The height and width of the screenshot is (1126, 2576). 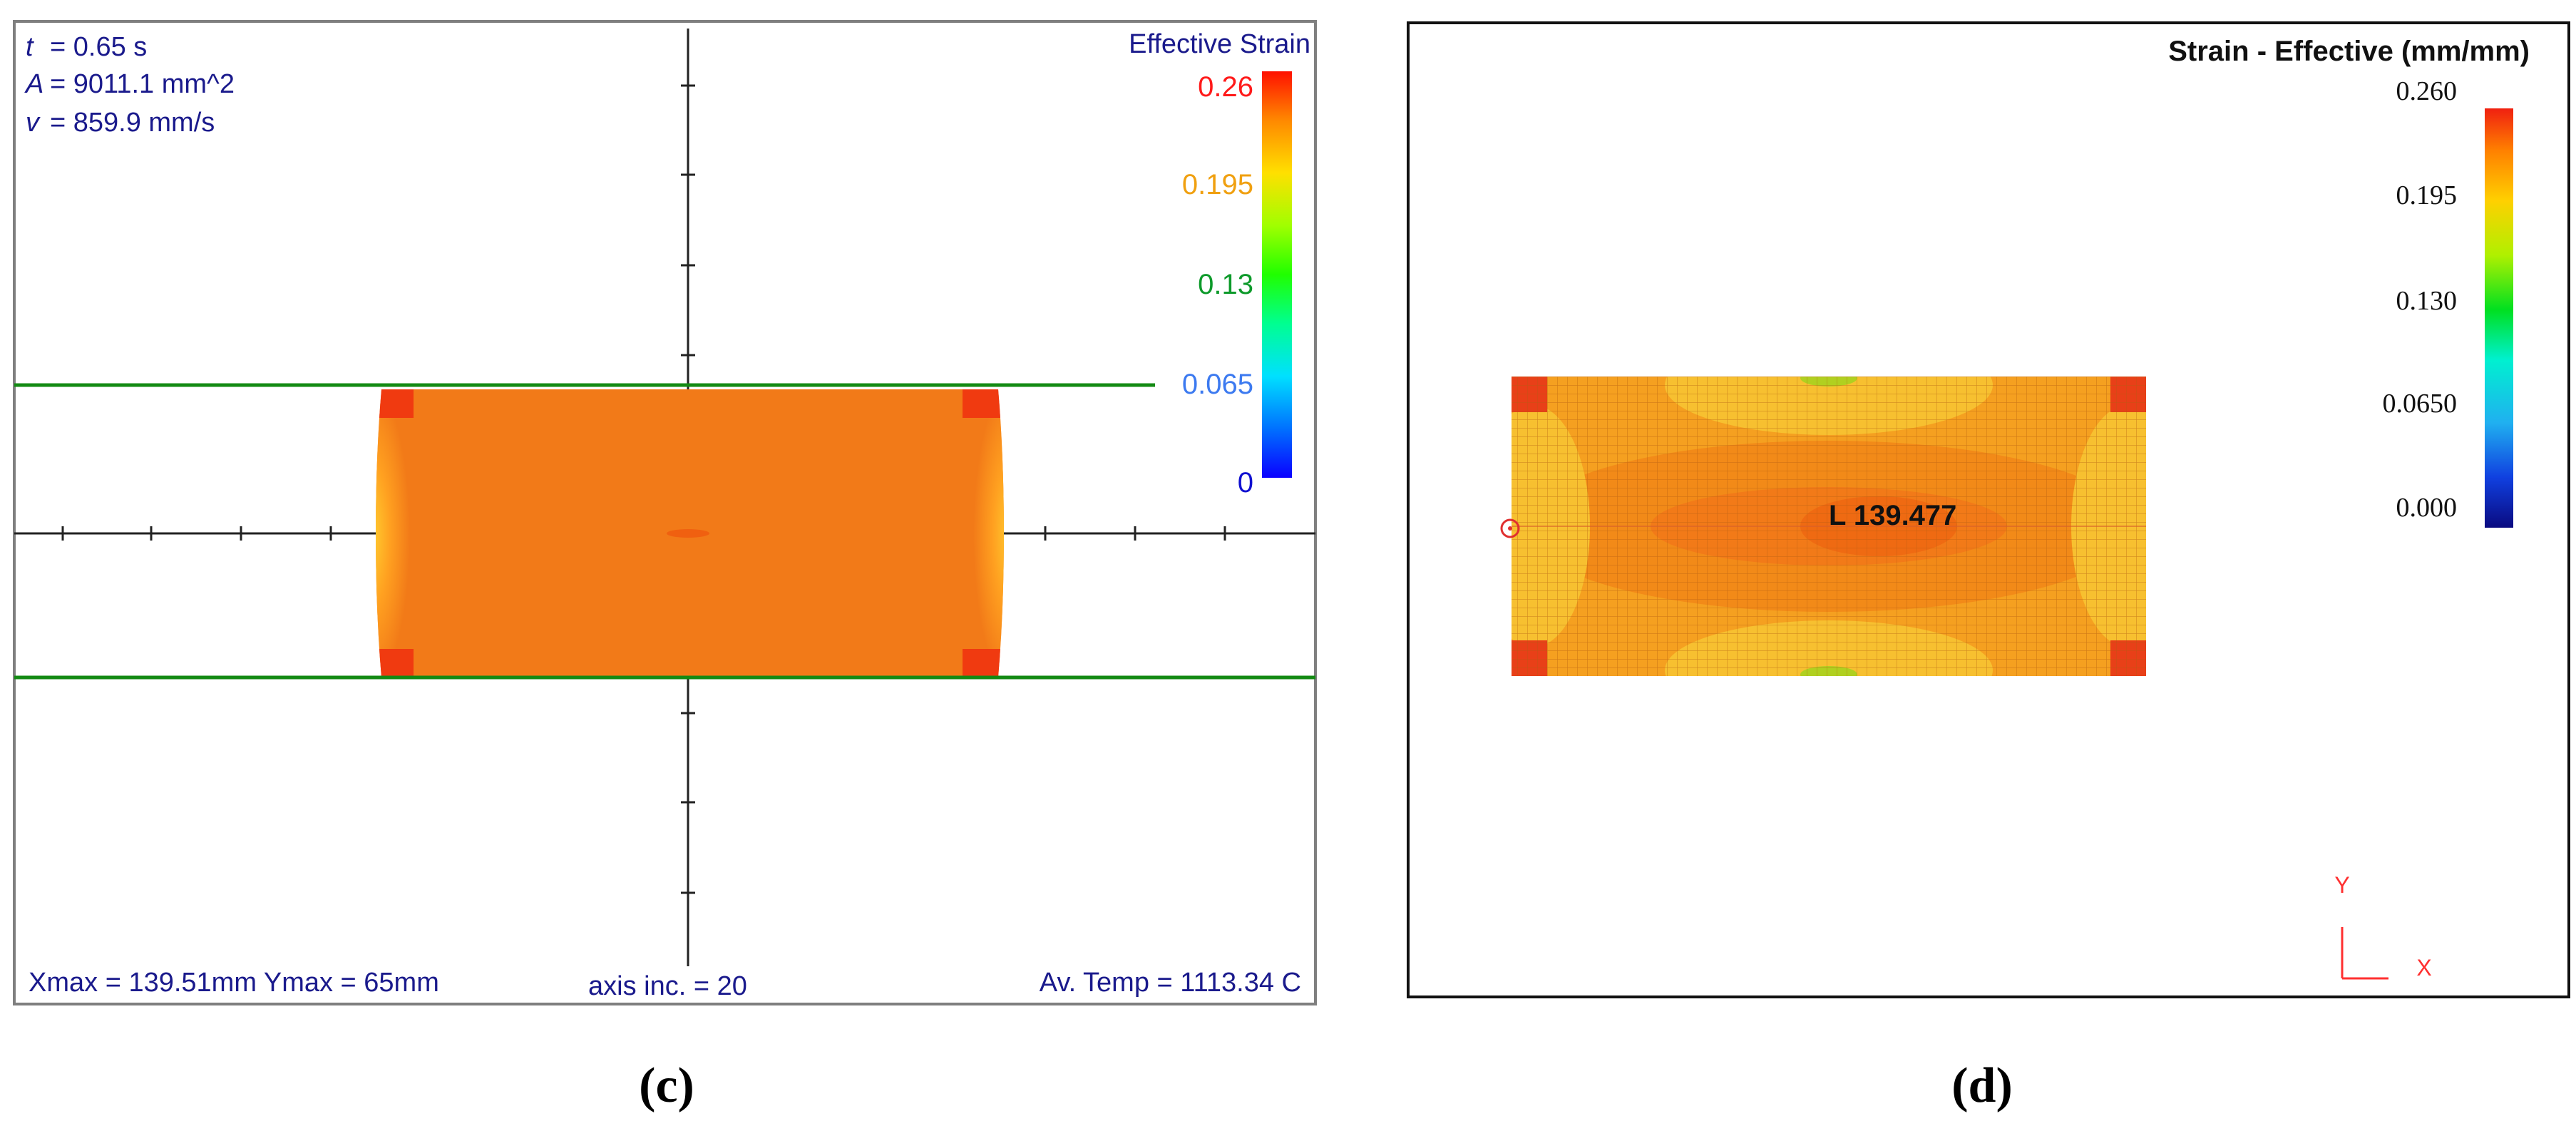 What do you see at coordinates (1217, 384) in the screenshot?
I see `panel-c-tick-0065: 0.065` at bounding box center [1217, 384].